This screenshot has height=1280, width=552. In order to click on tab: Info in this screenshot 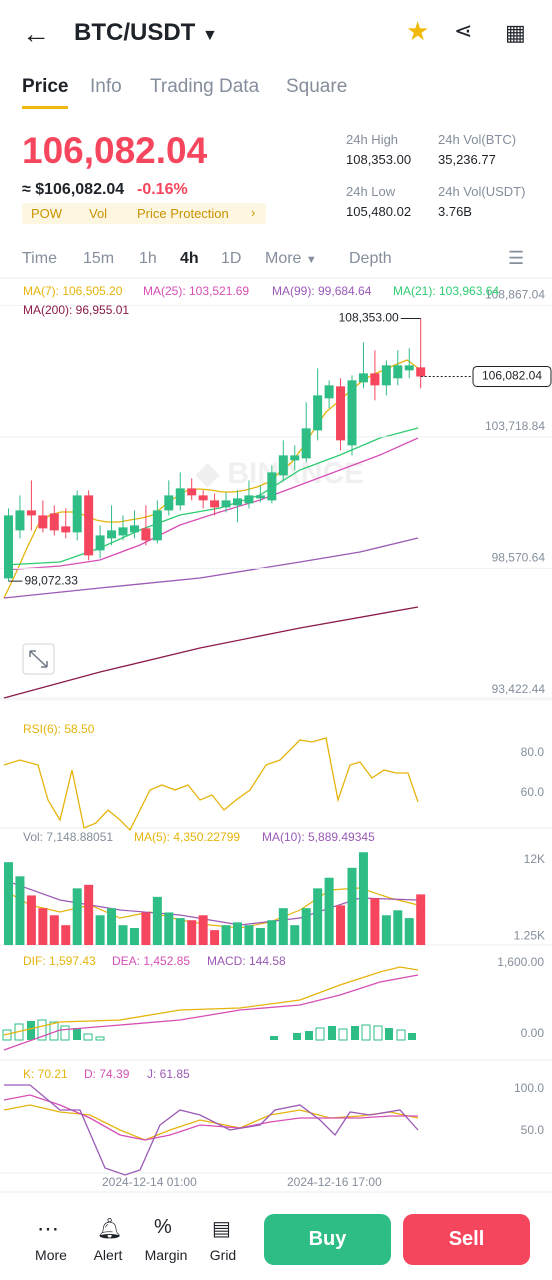, I will do `click(106, 86)`.